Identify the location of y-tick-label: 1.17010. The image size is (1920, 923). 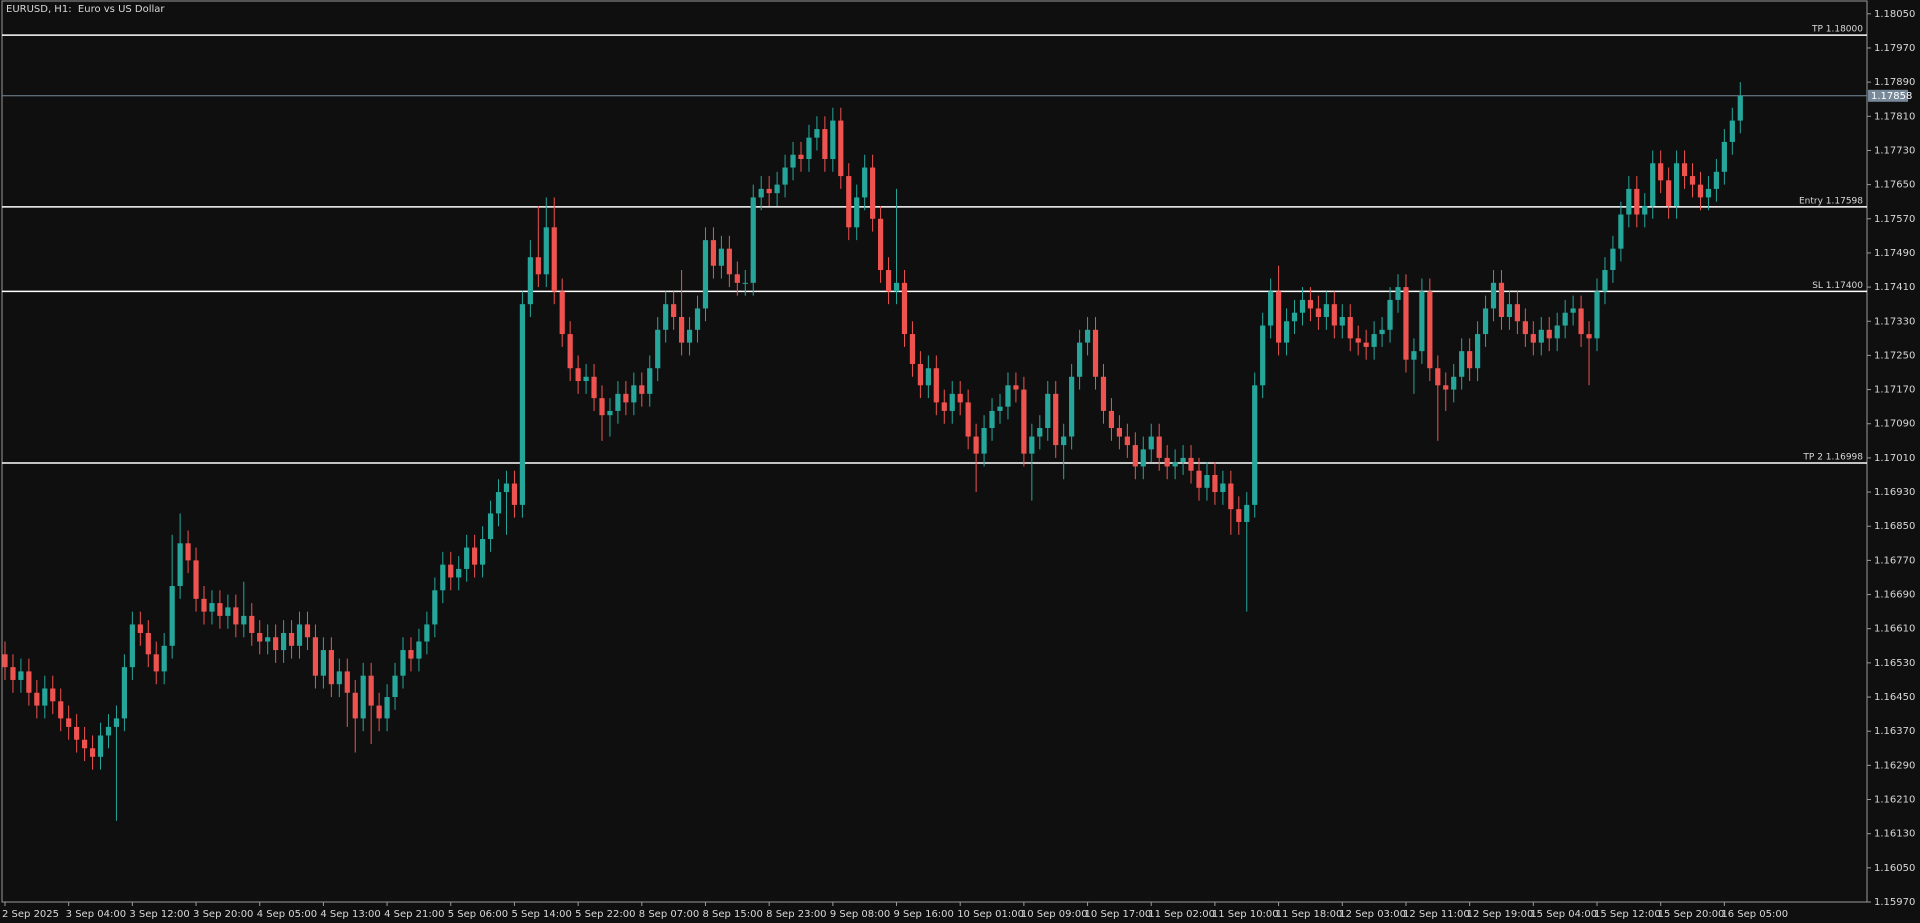
(1894, 458).